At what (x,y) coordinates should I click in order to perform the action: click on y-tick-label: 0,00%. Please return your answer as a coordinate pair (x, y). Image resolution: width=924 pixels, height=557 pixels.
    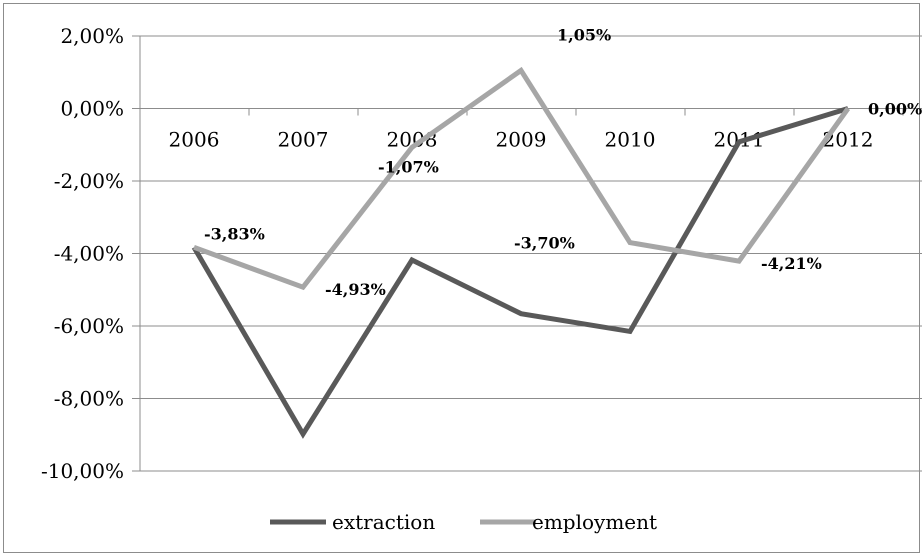
    Looking at the image, I should click on (92, 109).